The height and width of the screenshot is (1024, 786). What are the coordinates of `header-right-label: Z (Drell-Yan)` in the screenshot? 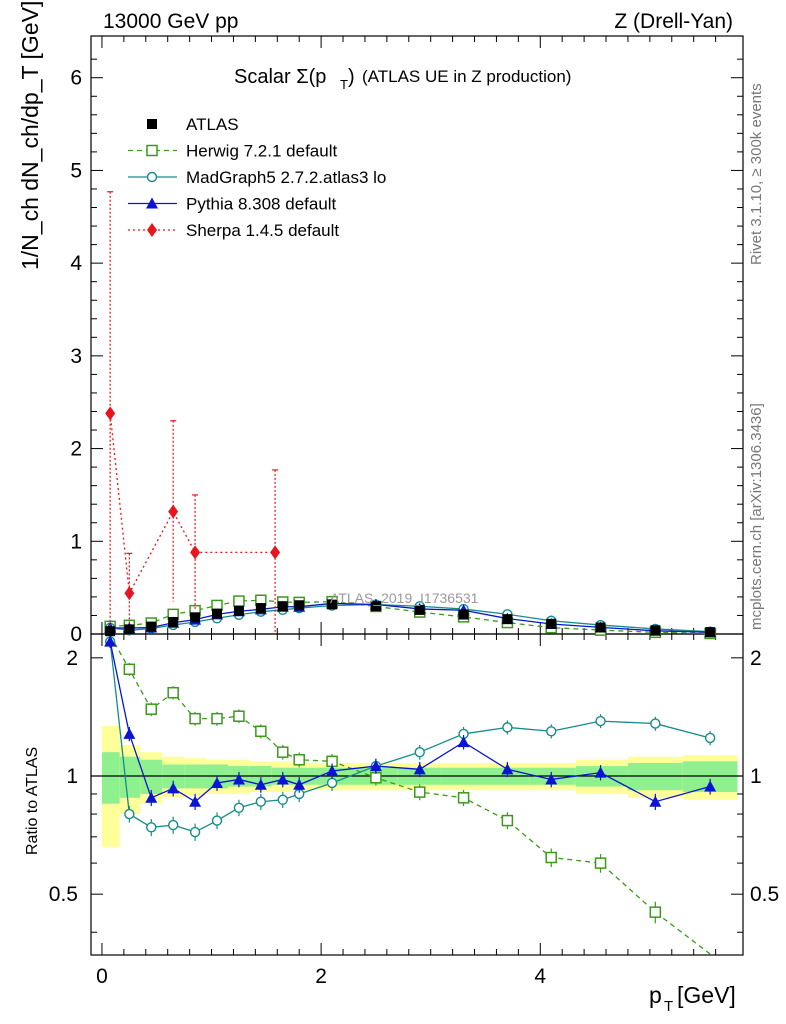 It's located at (673, 21).